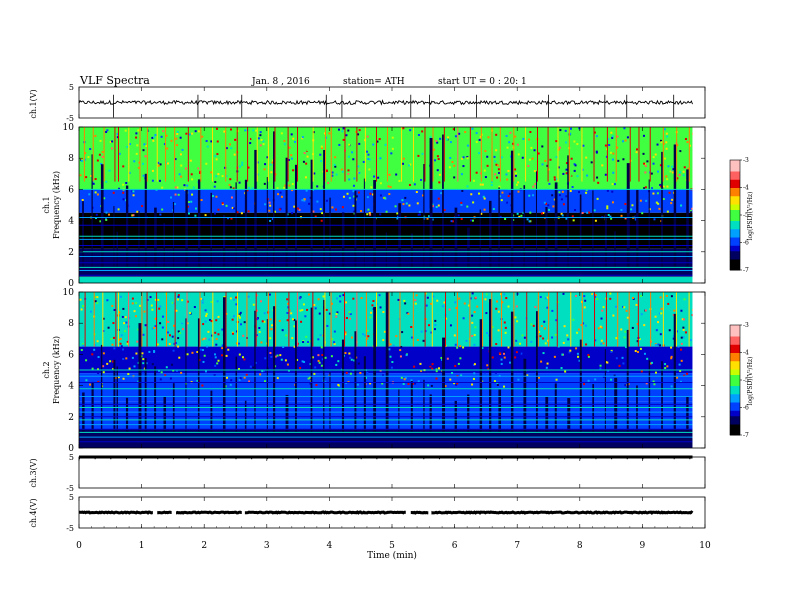  I want to click on spectrogram-band, so click(386, 279).